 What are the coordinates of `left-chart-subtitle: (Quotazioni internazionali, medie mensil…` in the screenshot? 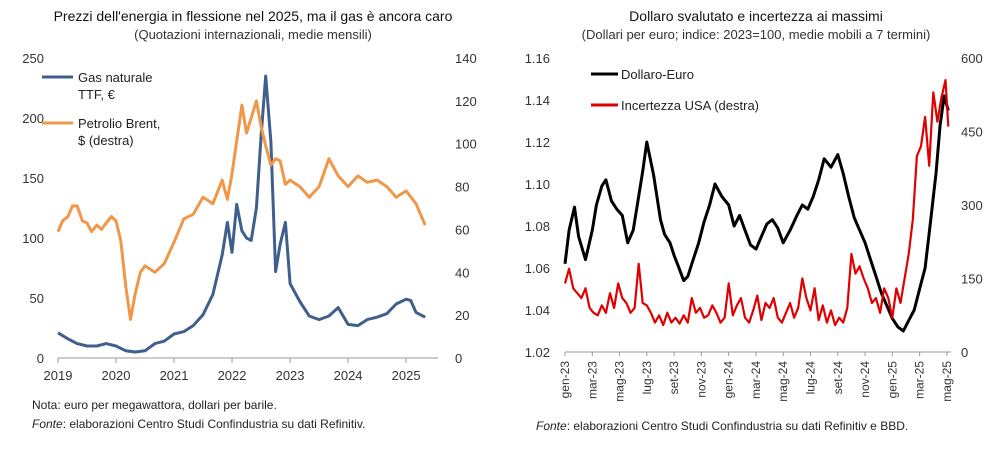 It's located at (253, 34).